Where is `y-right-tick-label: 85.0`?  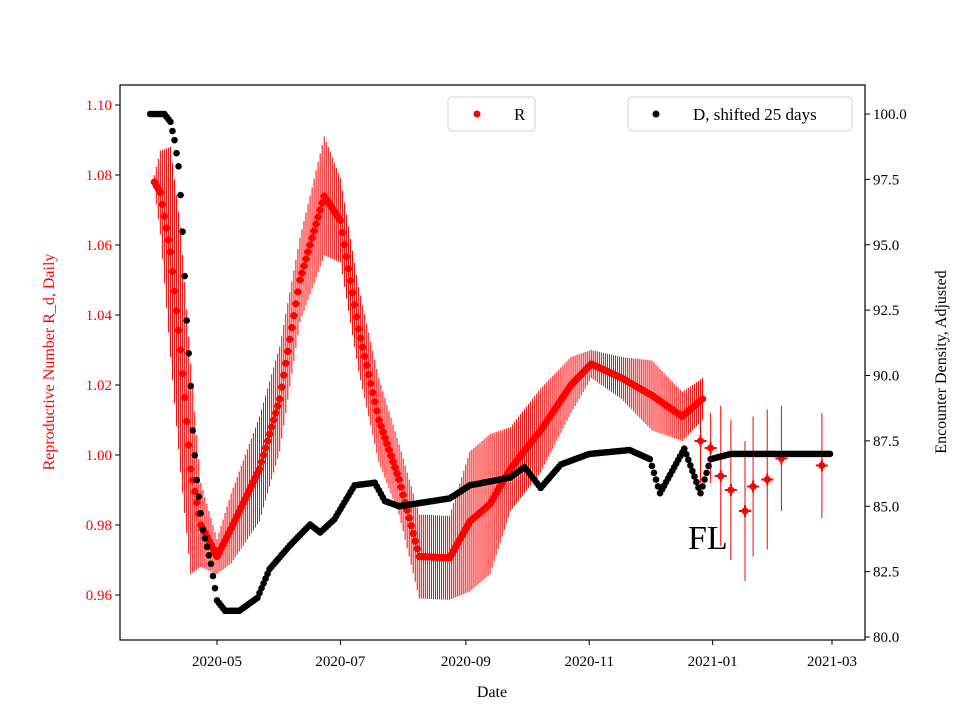
y-right-tick-label: 85.0 is located at coordinates (886, 507).